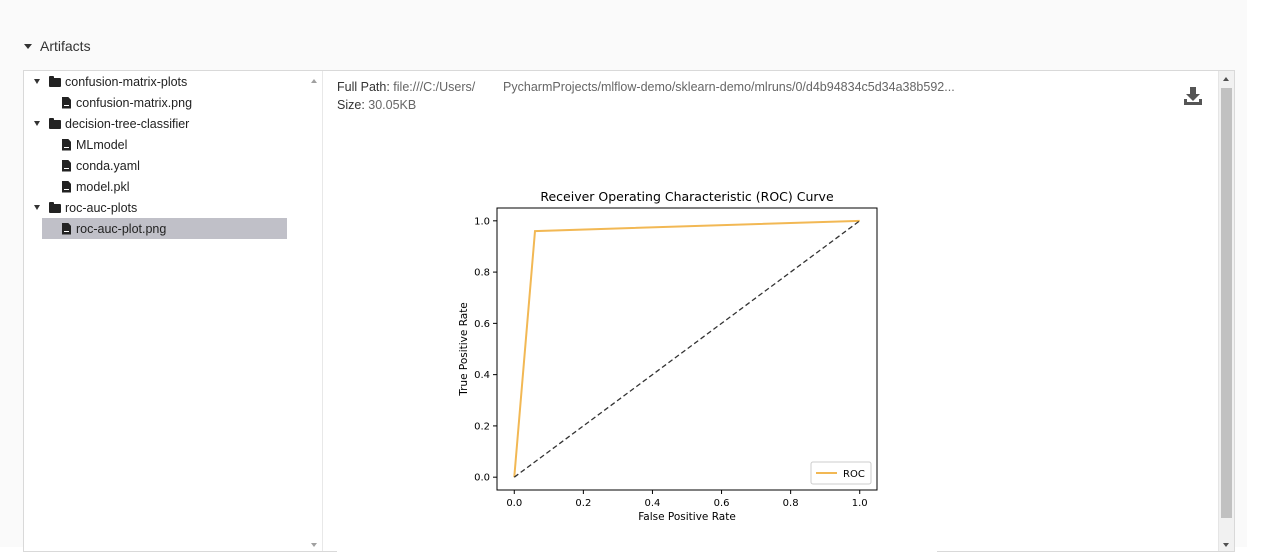 The height and width of the screenshot is (558, 1286). Describe the element at coordinates (854, 474) in the screenshot. I see `legend-label: ROC` at that location.